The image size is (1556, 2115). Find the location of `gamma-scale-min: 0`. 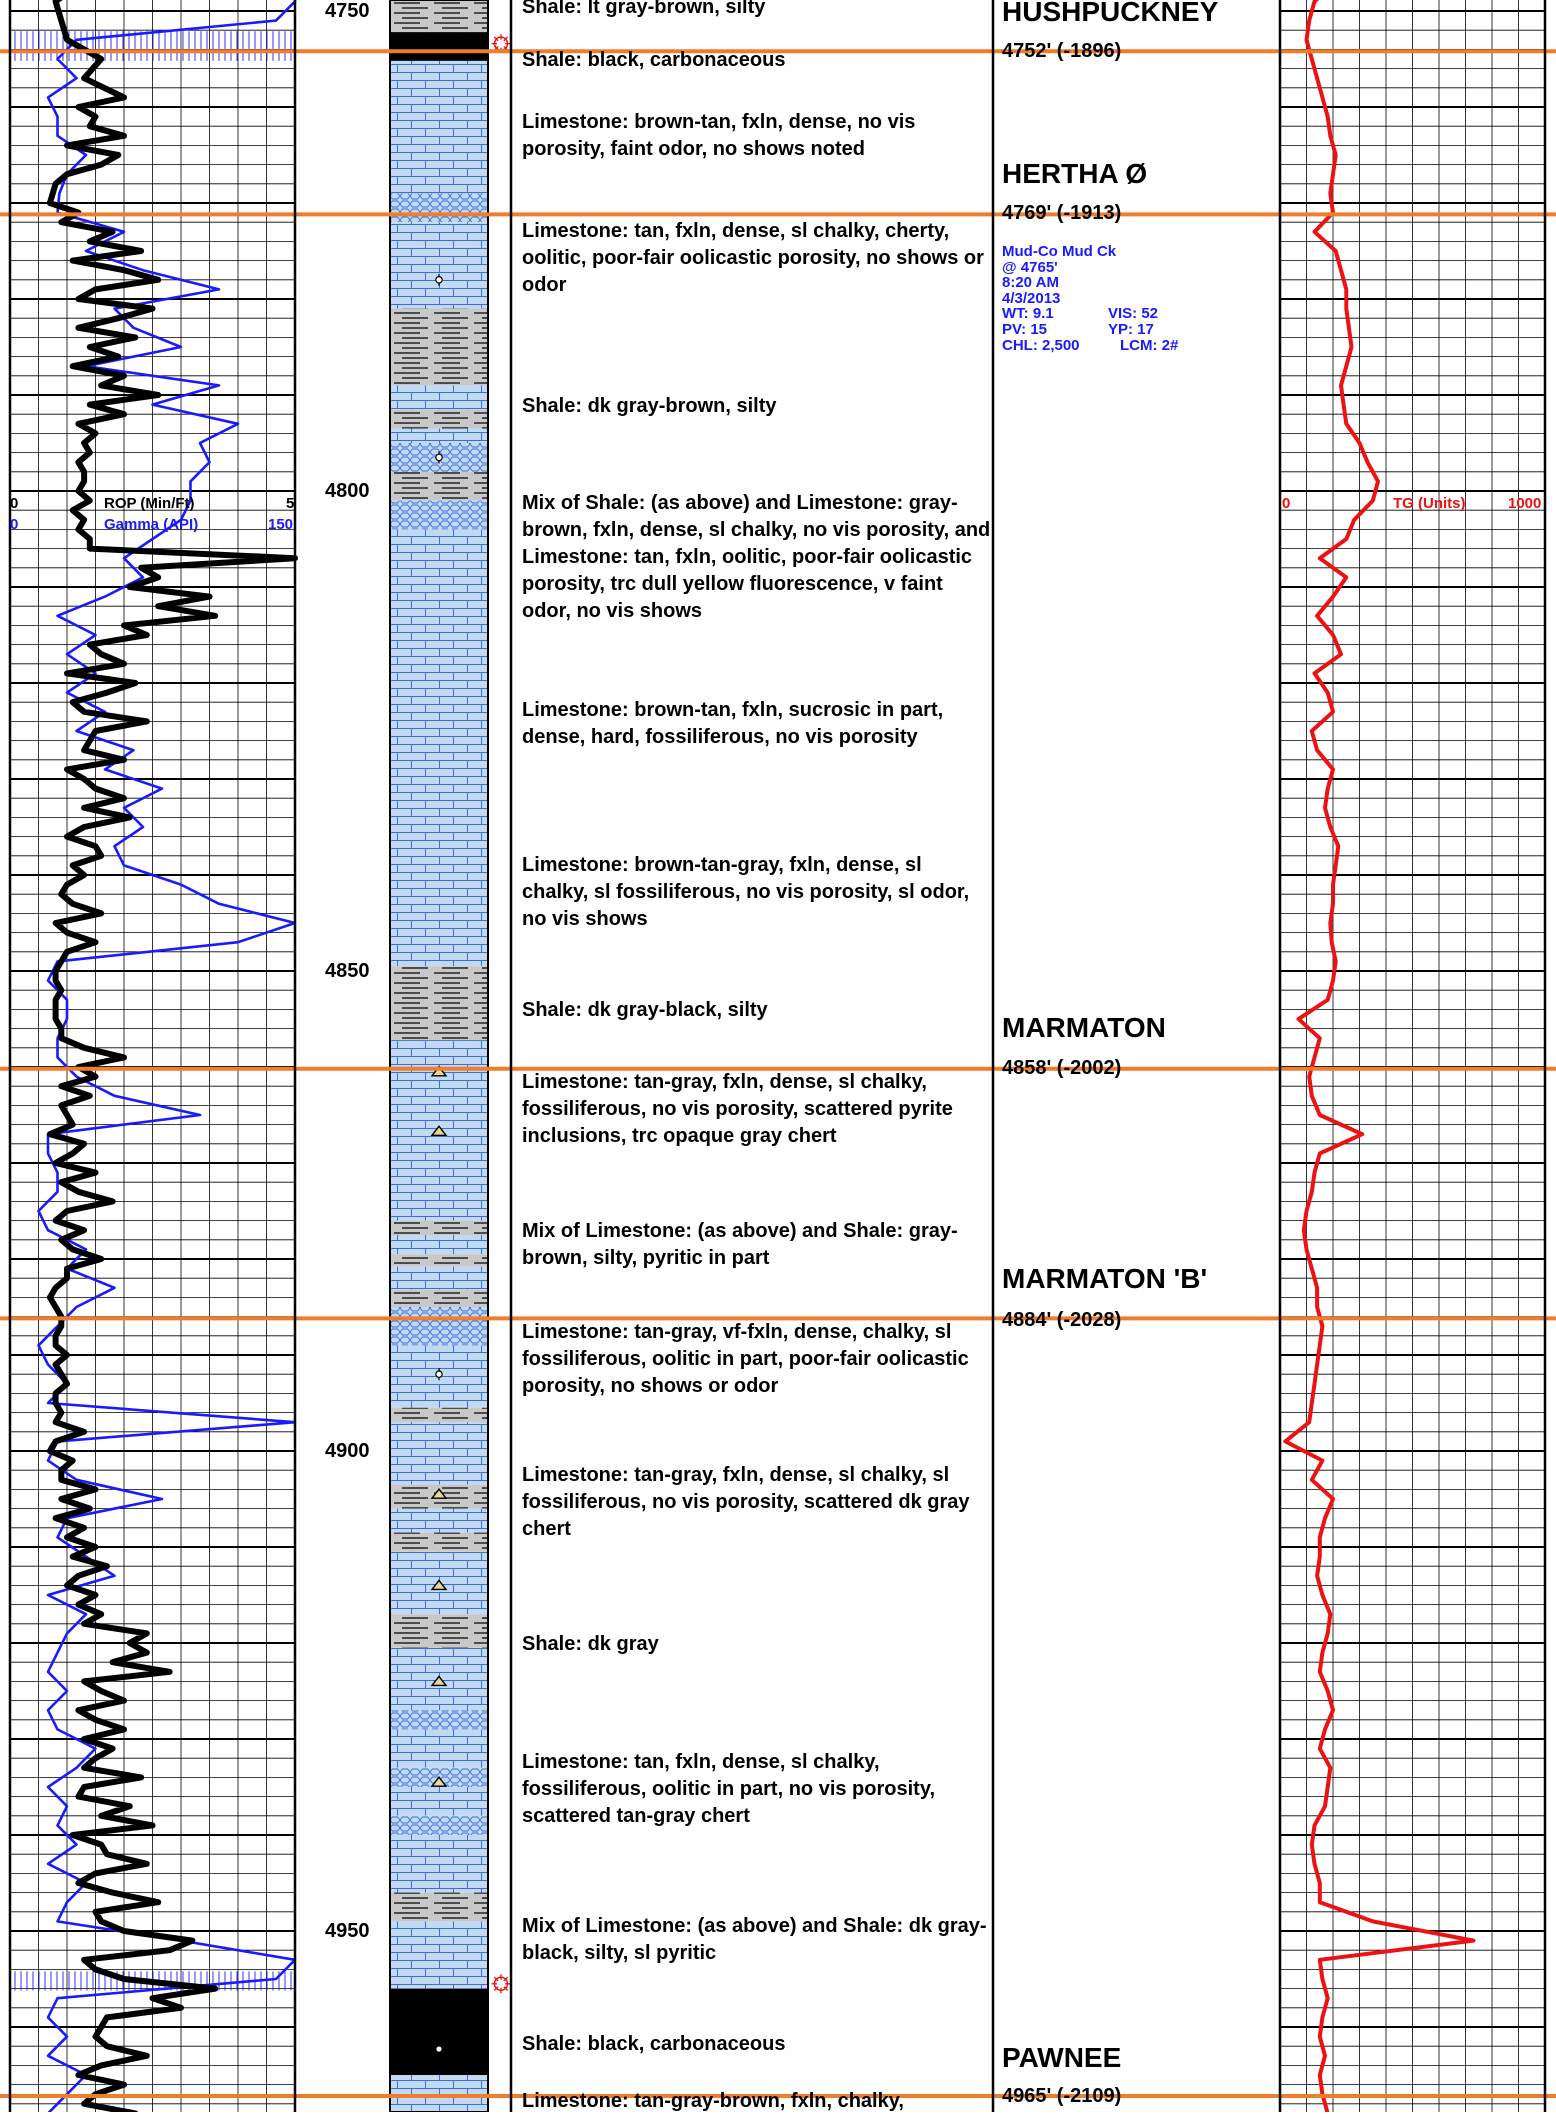

gamma-scale-min: 0 is located at coordinates (14, 524).